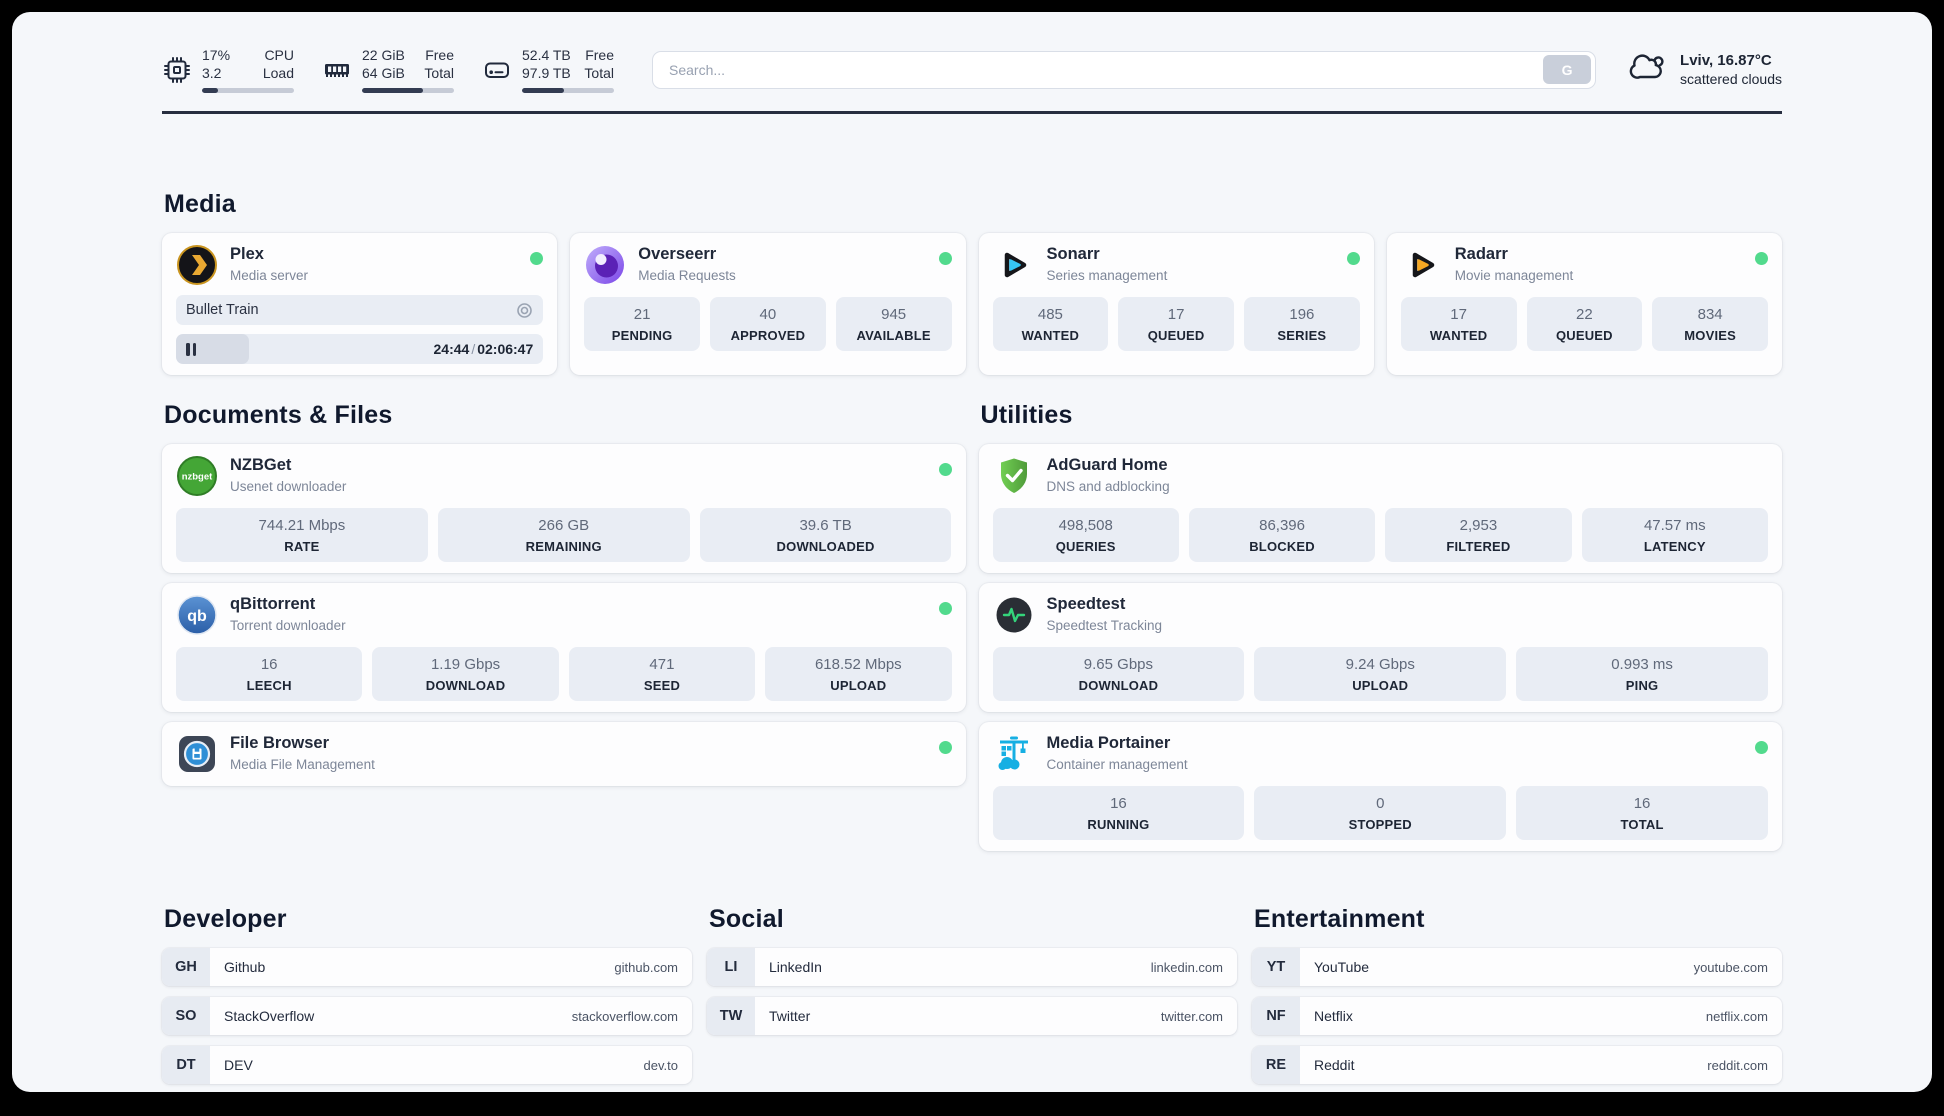 This screenshot has height=1116, width=1944. Describe the element at coordinates (731, 967) in the screenshot. I see `bookmark-abbr: LI` at that location.